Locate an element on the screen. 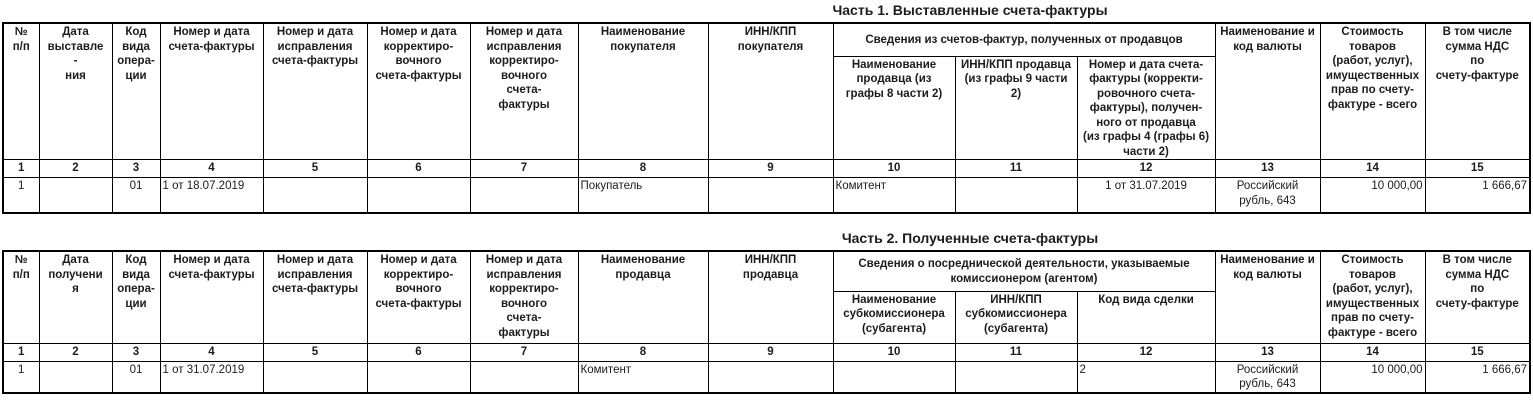  p1-graph-number-14: 14 is located at coordinates (1372, 168).